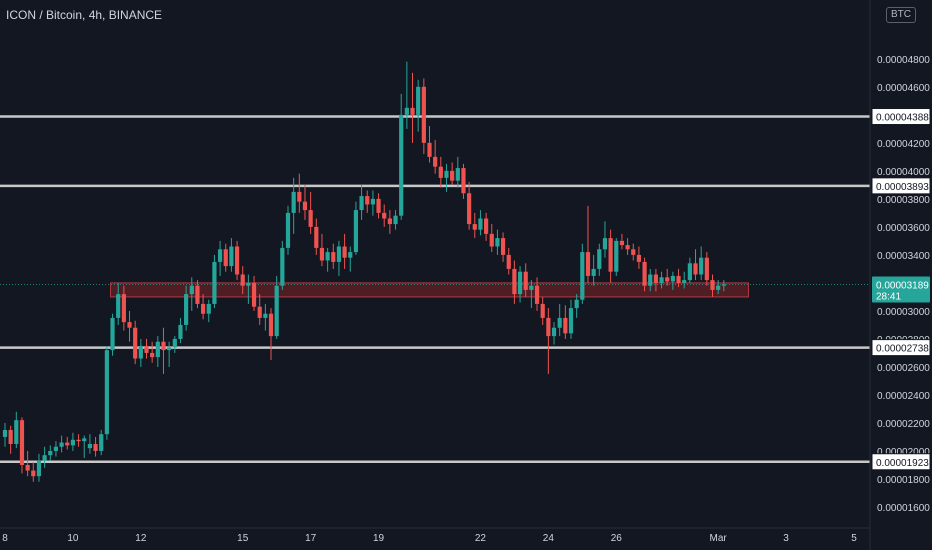 This screenshot has width=932, height=550. I want to click on time-tick-label: 19, so click(379, 538).